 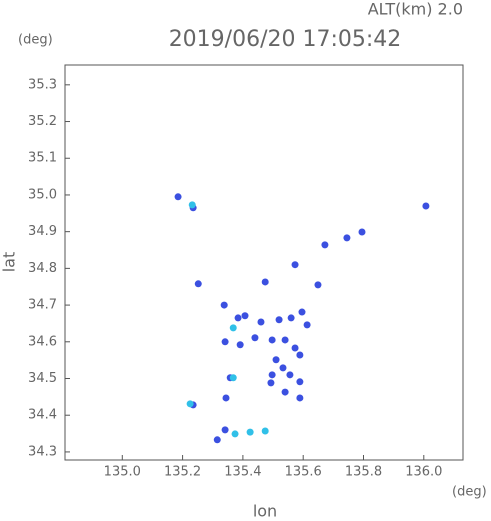 What do you see at coordinates (42, 415) in the screenshot?
I see `y-tick-label: 34.4` at bounding box center [42, 415].